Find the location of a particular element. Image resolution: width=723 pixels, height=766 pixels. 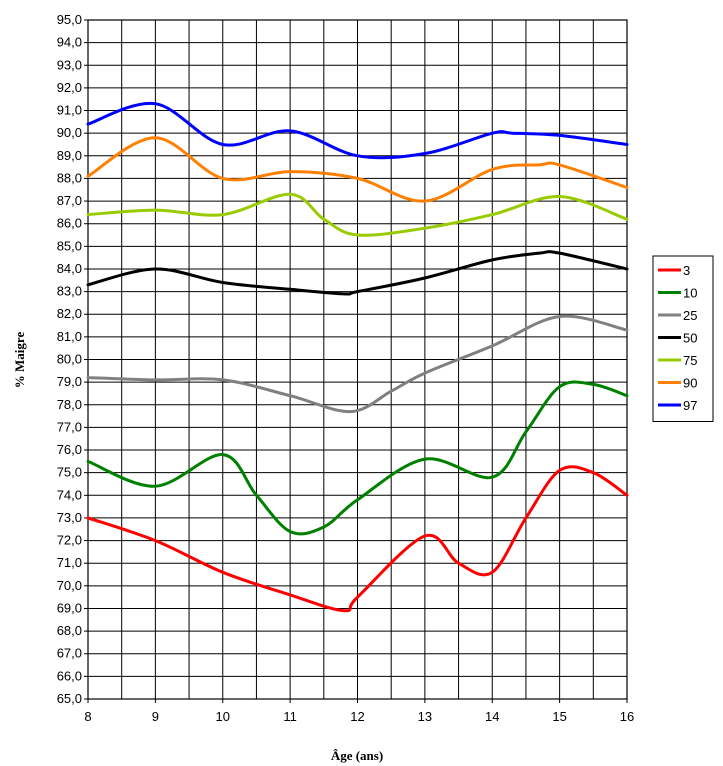

x-tick-label: 14 is located at coordinates (492, 716).